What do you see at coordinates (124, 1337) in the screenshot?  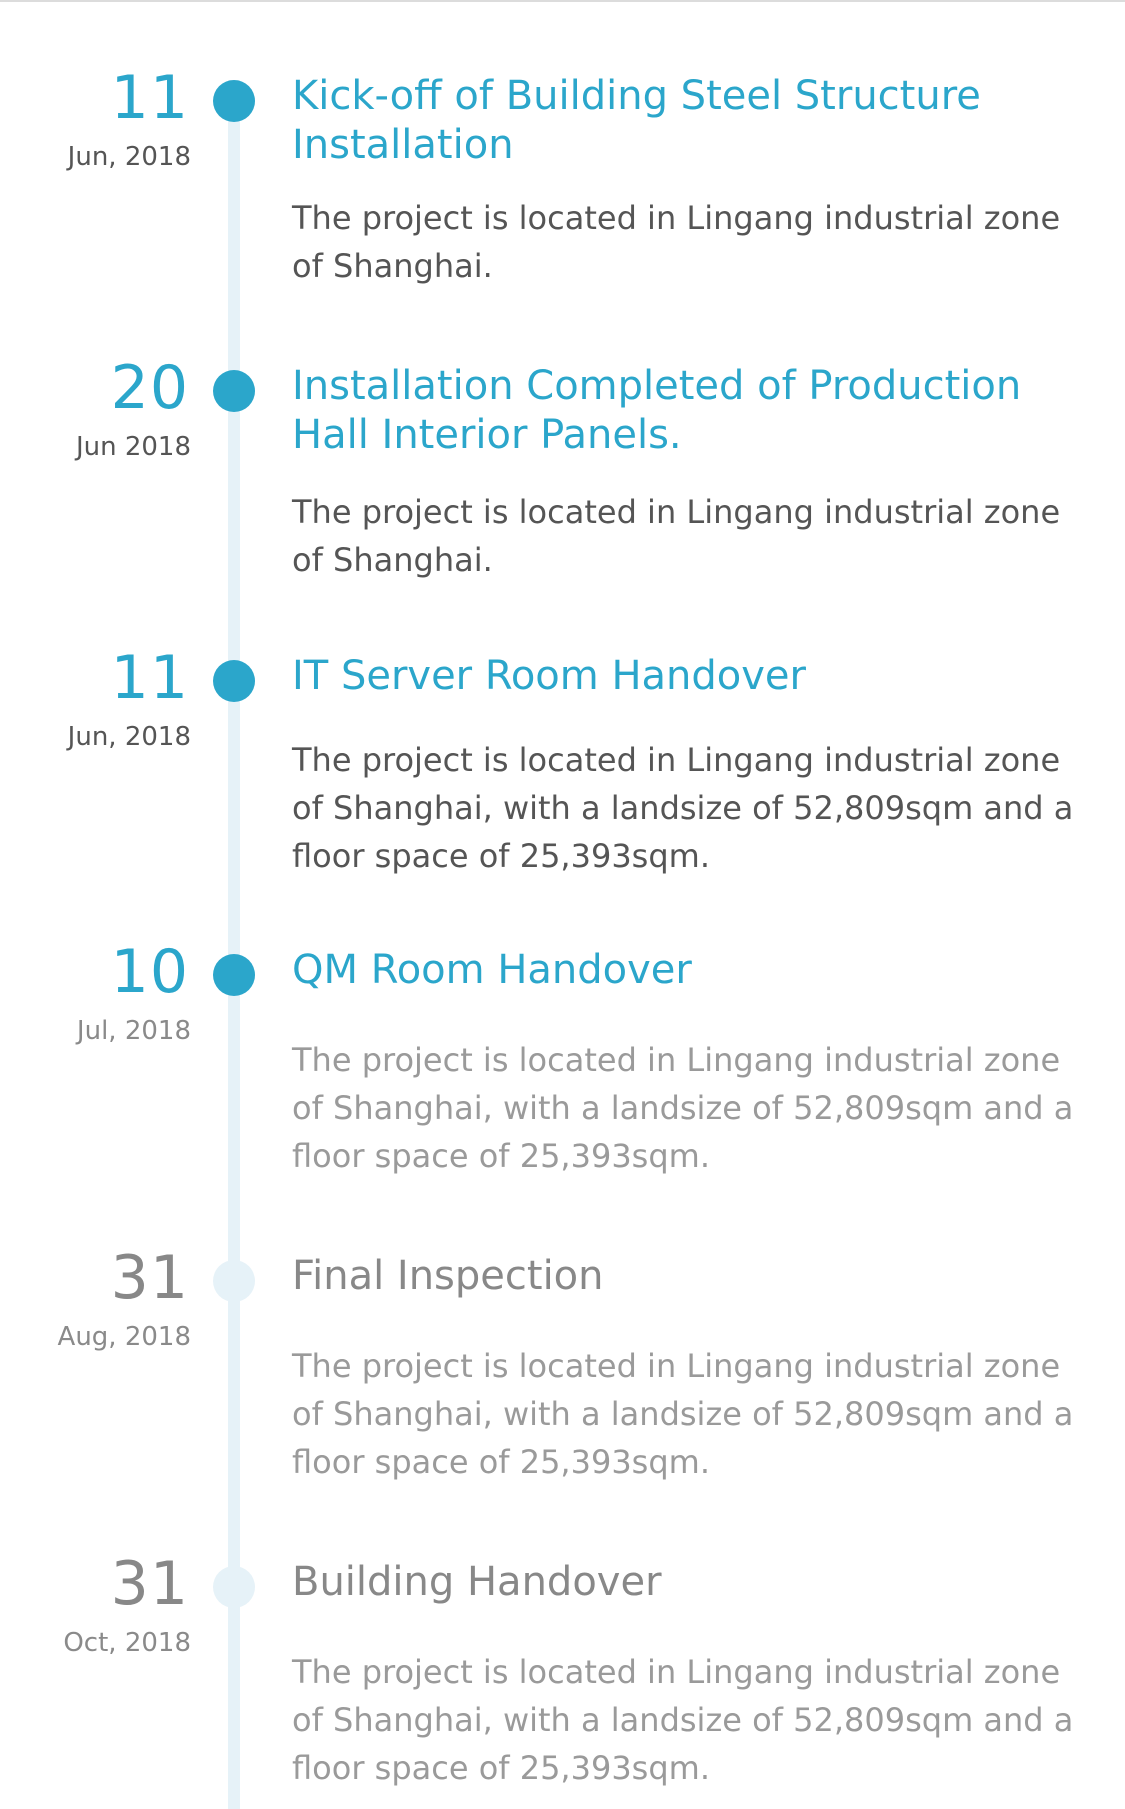 I see `event-month: Aug, 2018` at bounding box center [124, 1337].